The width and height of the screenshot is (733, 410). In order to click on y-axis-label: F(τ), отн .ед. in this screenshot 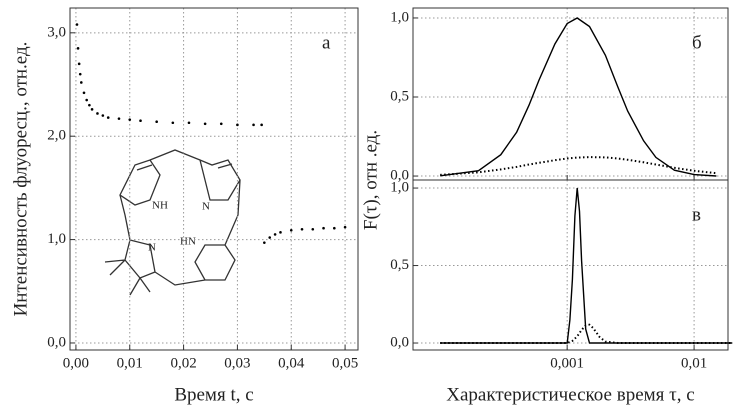, I will do `click(370, 180)`.